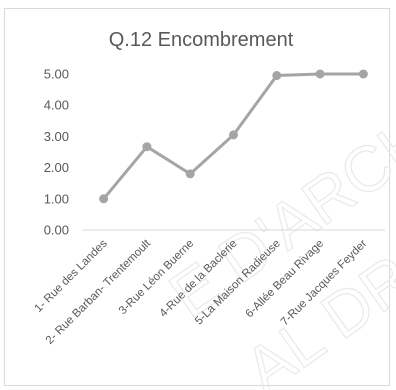 Image resolution: width=396 pixels, height=390 pixels. Describe the element at coordinates (71, 275) in the screenshot. I see `x-tick-label: 1- Rue des Landes` at that location.